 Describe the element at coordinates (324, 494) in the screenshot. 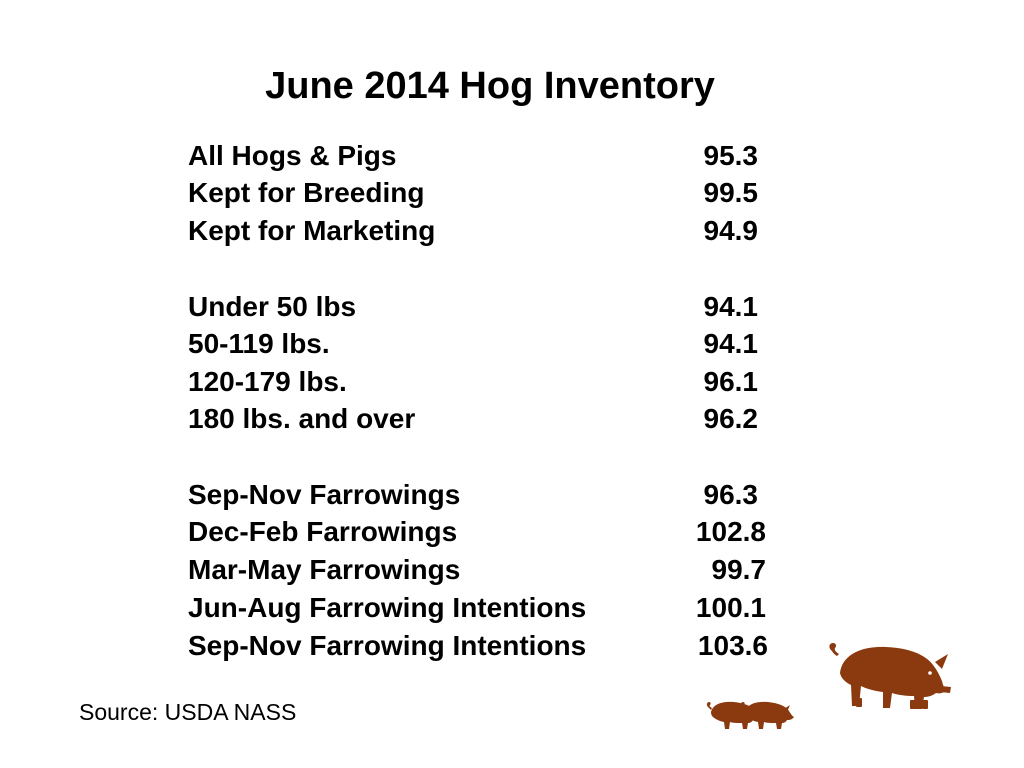

I see `row-label-sep-nov-farrowings: Sep-Nov Farrowings` at that location.